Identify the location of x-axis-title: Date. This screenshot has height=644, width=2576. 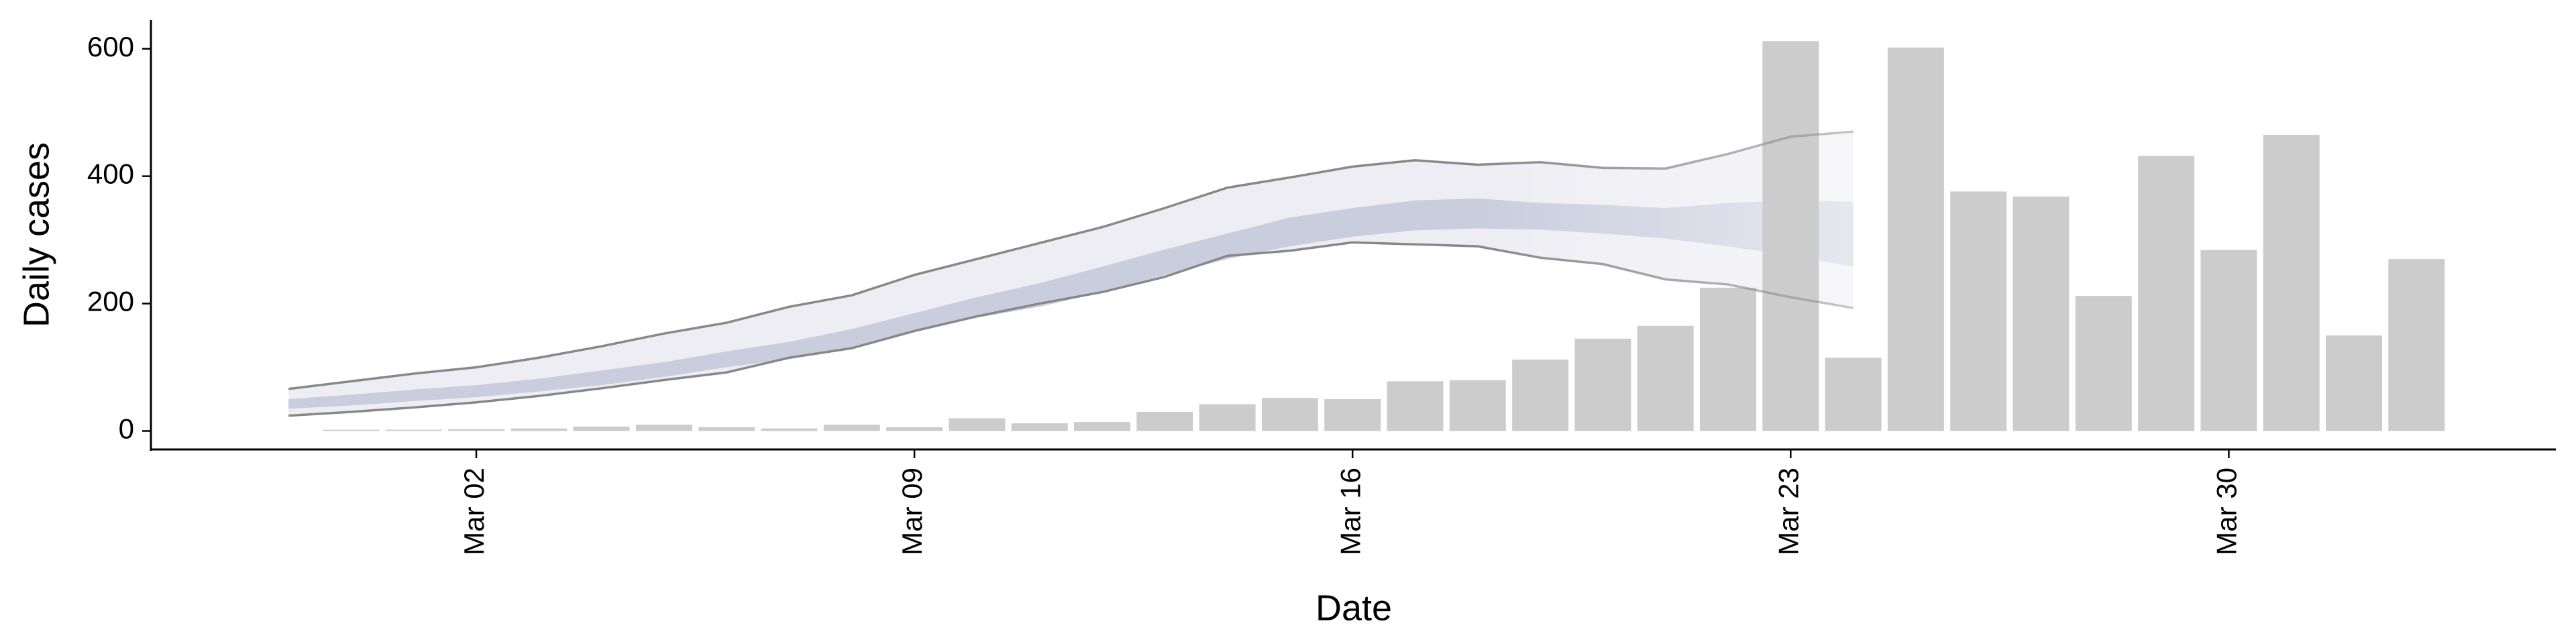
(1354, 608).